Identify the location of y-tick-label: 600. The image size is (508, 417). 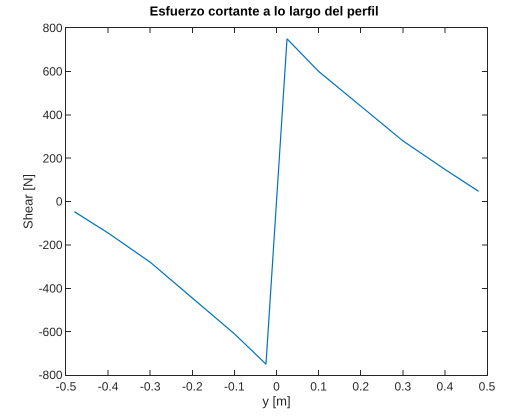
(52, 71).